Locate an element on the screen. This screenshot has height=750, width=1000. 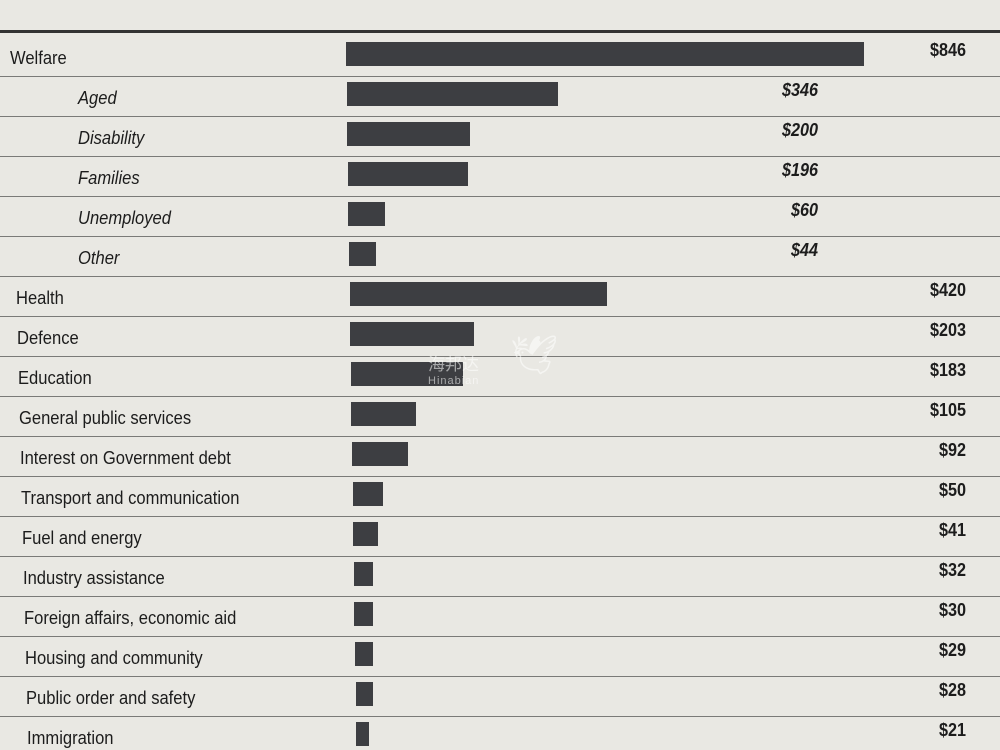
value-label: $105 is located at coordinates (947, 410).